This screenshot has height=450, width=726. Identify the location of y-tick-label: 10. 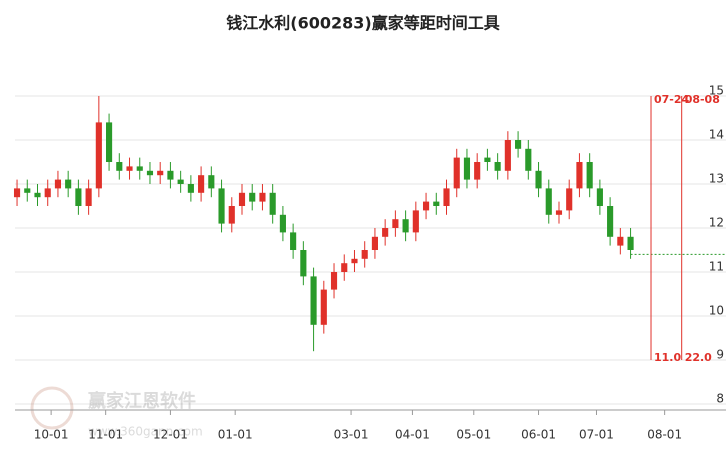
(716, 311).